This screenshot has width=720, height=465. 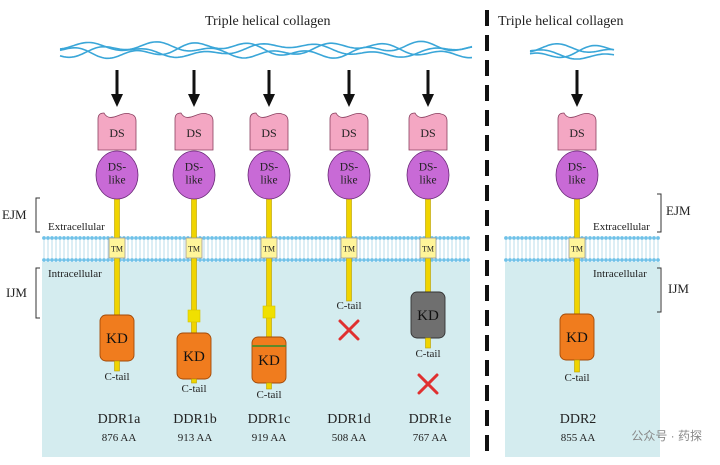 I want to click on tm-domain-ddr1a, so click(x=117, y=248).